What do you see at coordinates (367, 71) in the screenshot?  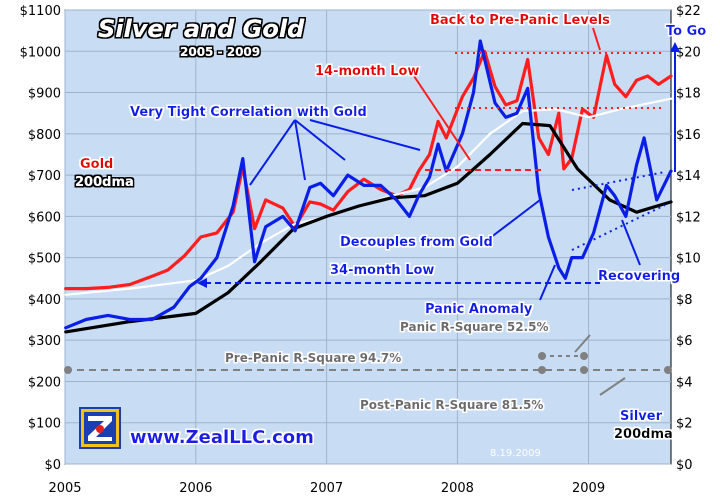 I see `annotation-14-month-low: 14-month Low` at bounding box center [367, 71].